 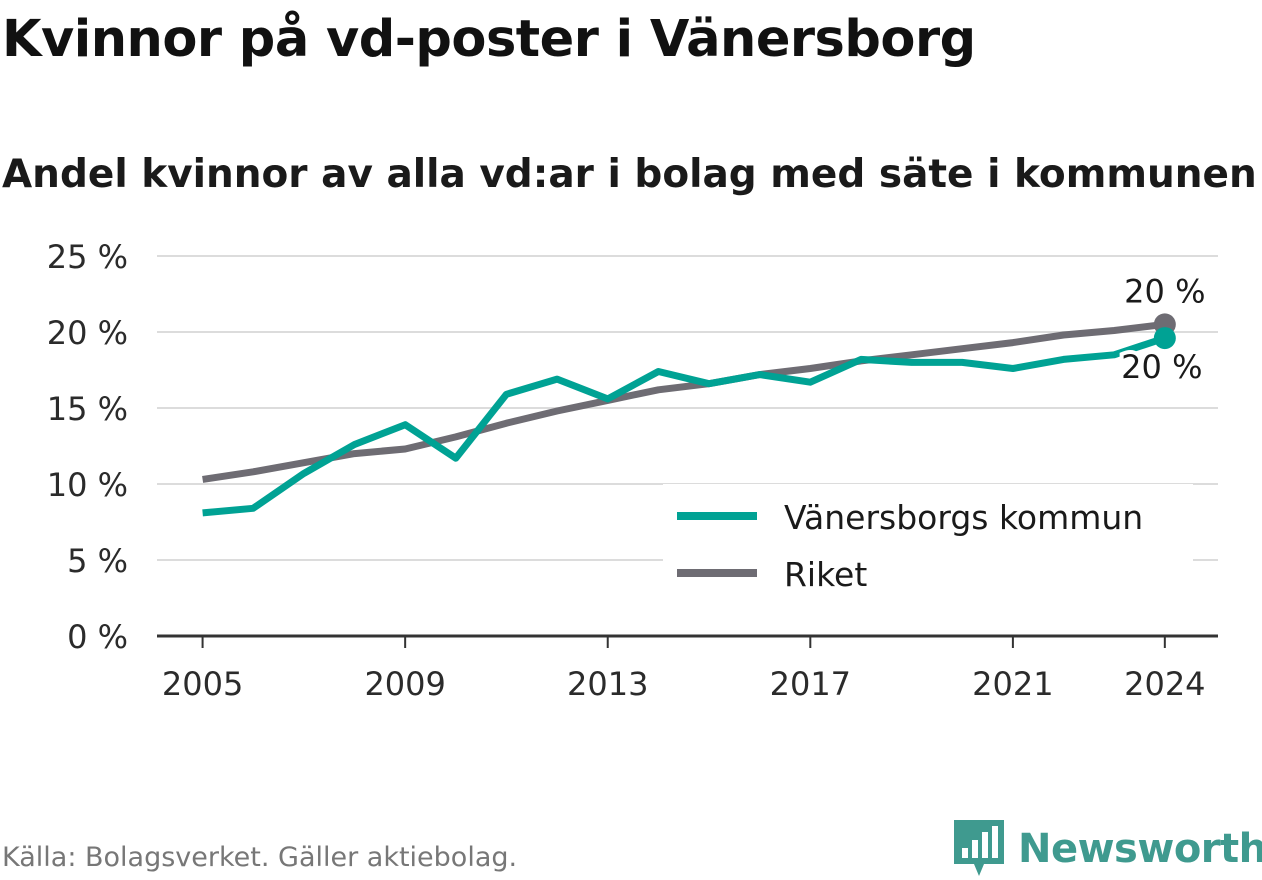 What do you see at coordinates (202, 684) in the screenshot?
I see `x-tick-label: 2005` at bounding box center [202, 684].